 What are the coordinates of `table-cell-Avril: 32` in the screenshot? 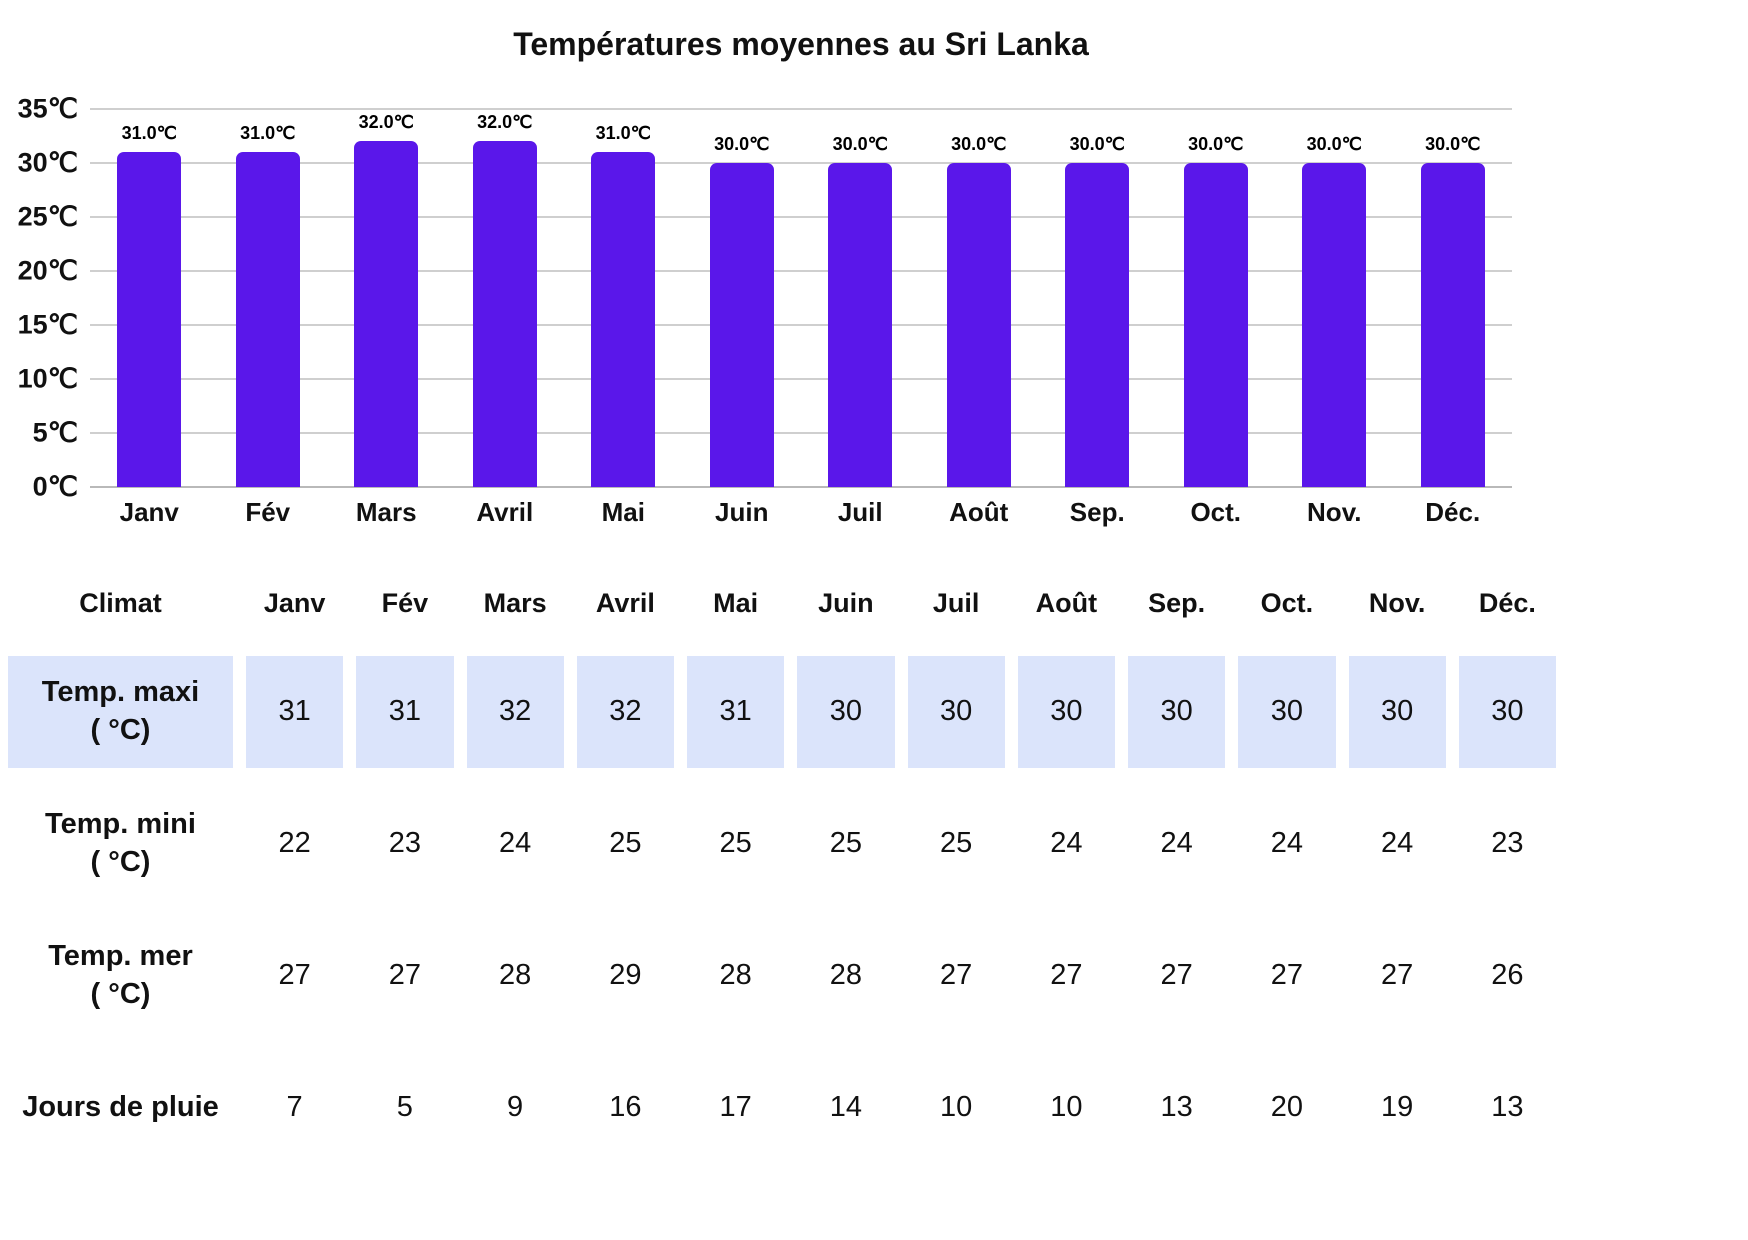 It's located at (625, 712).